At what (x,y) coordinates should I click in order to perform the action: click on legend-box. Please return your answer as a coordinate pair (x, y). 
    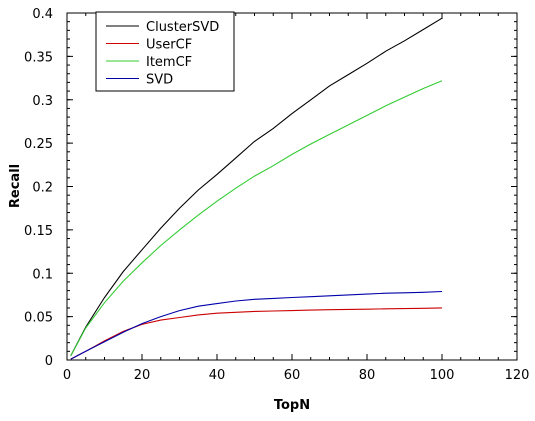
    Looking at the image, I should click on (165, 51).